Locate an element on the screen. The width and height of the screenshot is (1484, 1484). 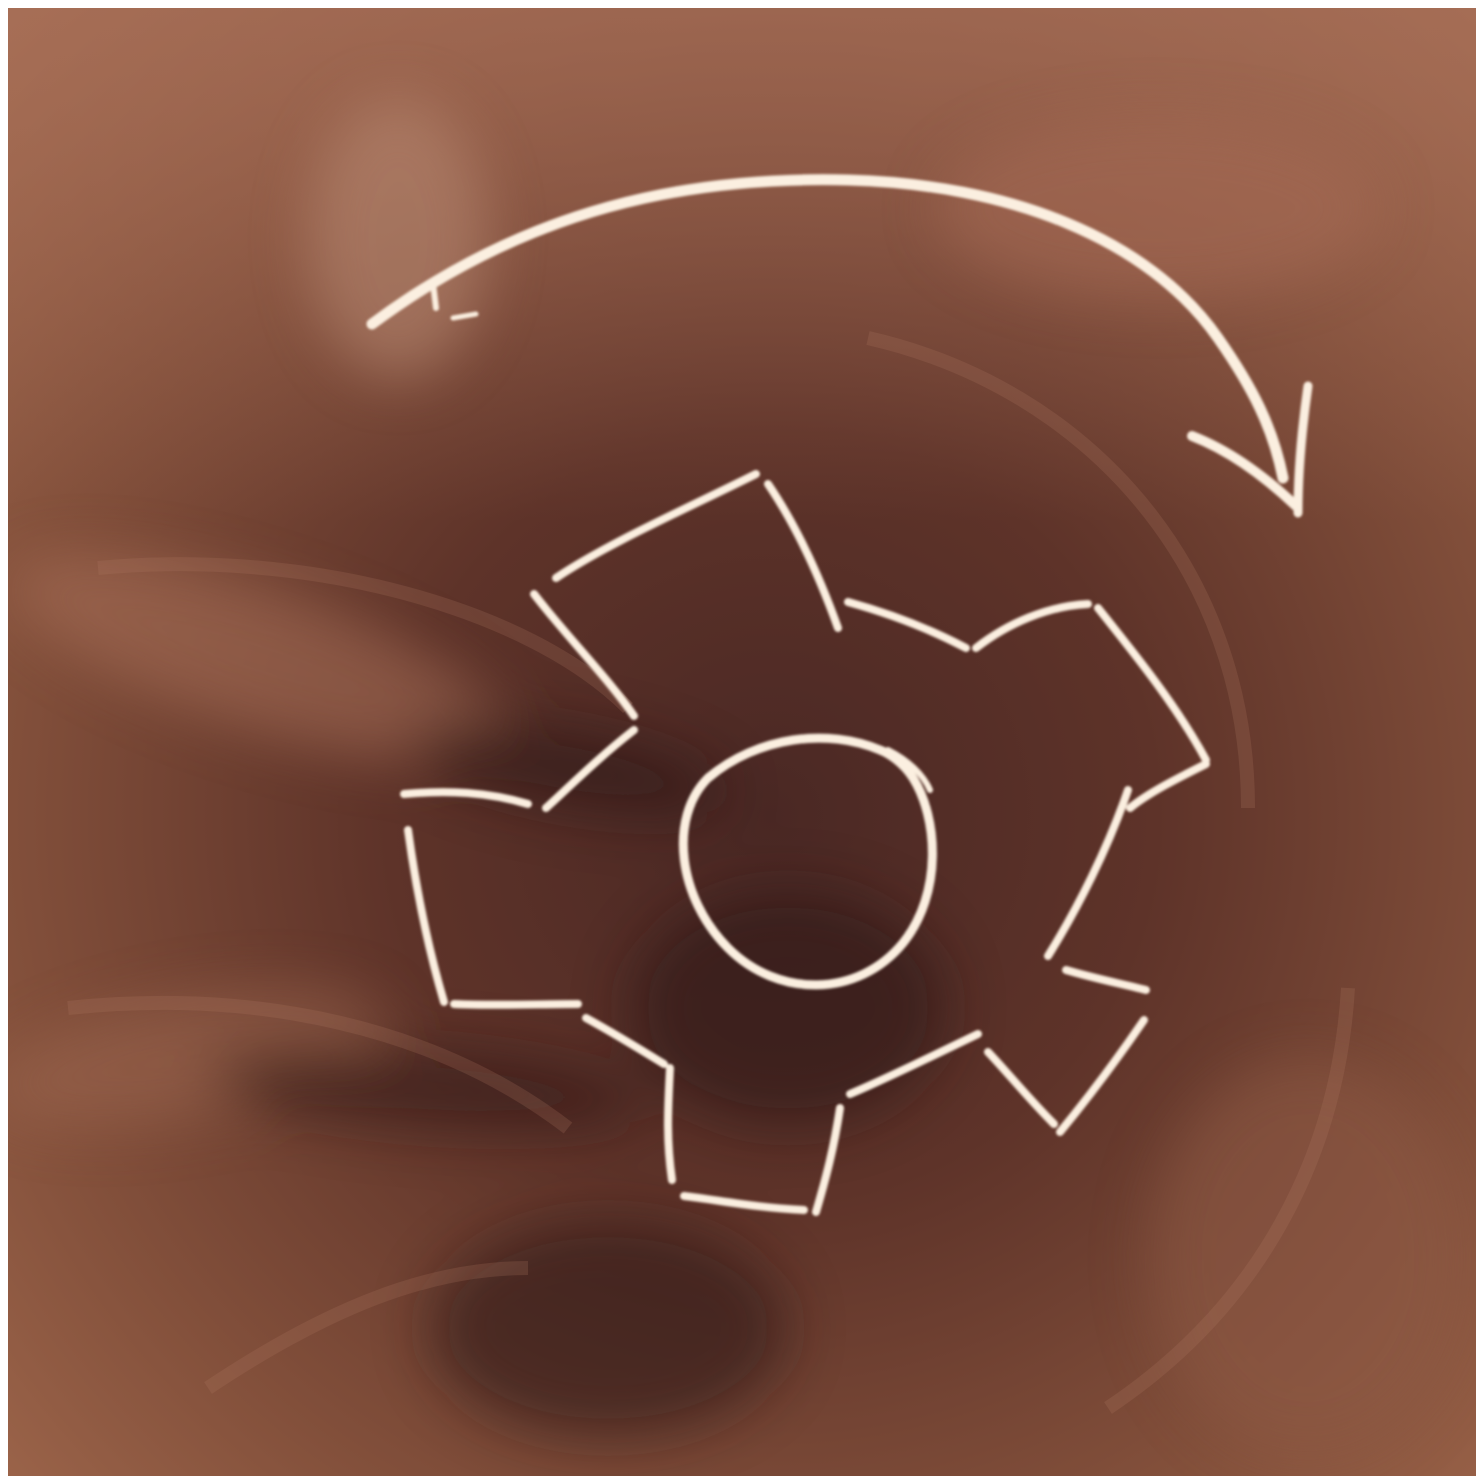
curved-arrow-icon is located at coordinates (839, 346).